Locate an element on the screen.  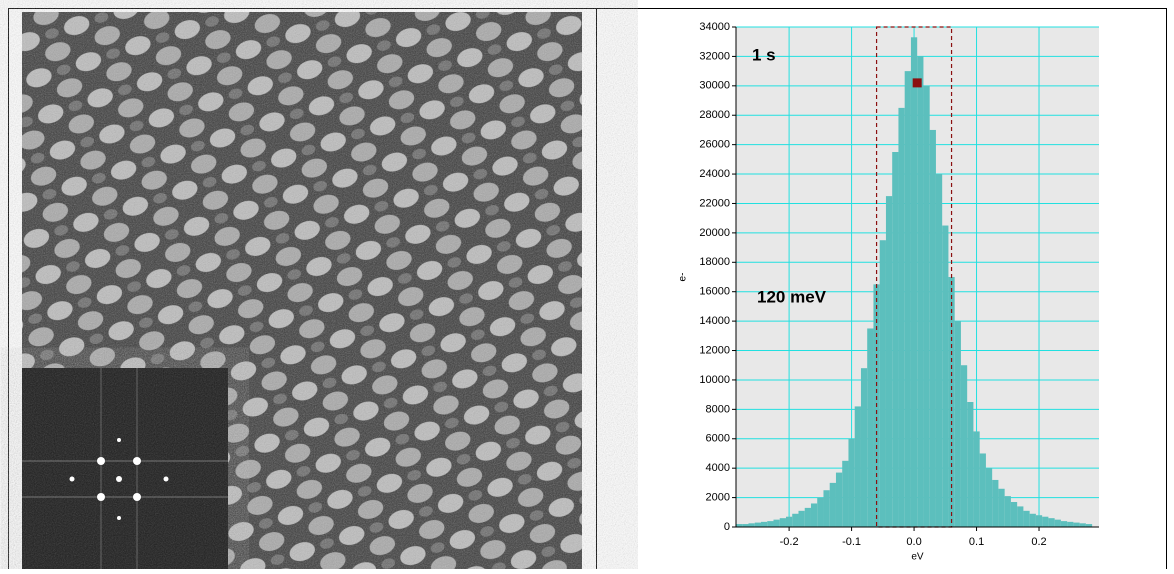
y-tick-label: 22000 is located at coordinates (714, 203).